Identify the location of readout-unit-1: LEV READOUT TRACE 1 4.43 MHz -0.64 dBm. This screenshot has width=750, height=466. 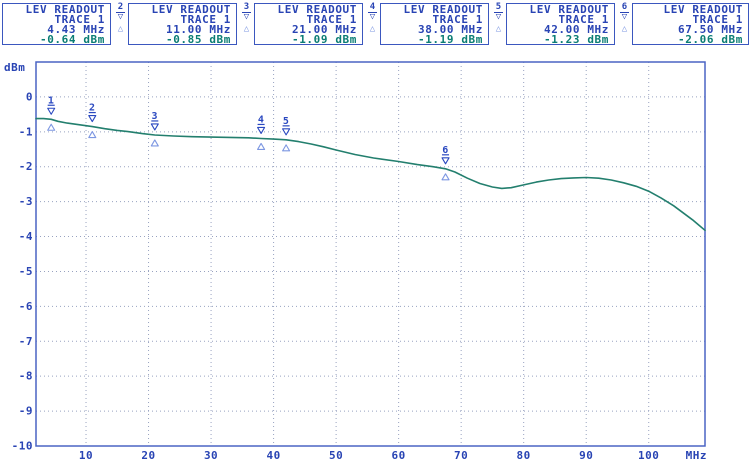
(56, 24).